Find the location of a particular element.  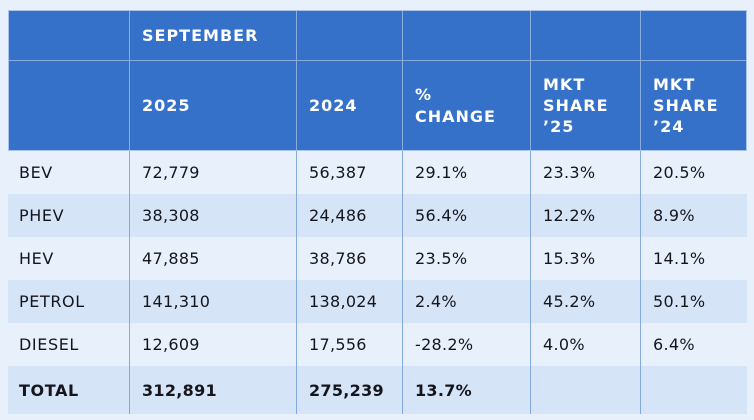

value-cell-mkt-share-24: 20.5% is located at coordinates (679, 172).